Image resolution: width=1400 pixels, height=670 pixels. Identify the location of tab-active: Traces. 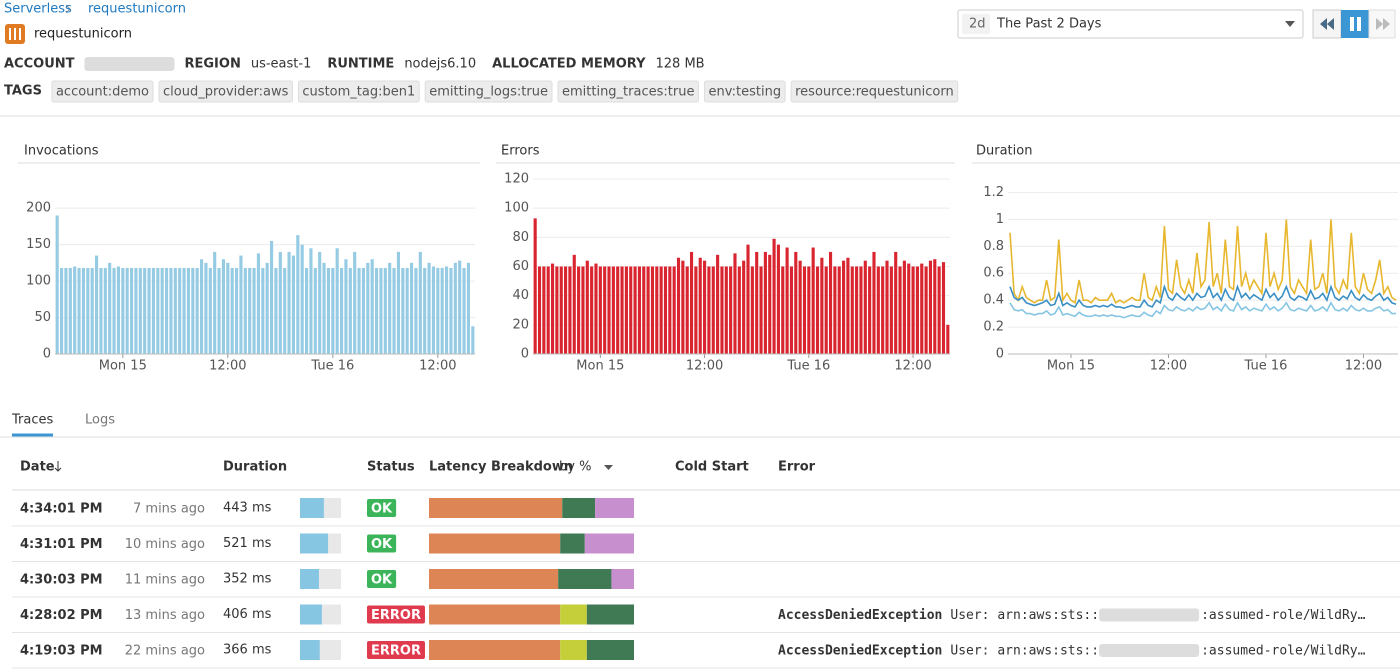
(32, 420).